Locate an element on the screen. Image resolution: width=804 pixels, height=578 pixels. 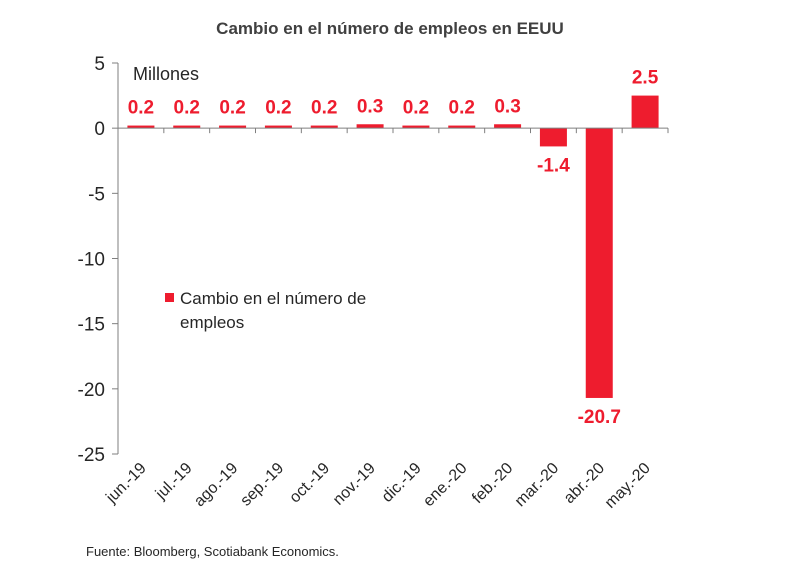
x-tick-label: jun.-19 is located at coordinates (125, 483).